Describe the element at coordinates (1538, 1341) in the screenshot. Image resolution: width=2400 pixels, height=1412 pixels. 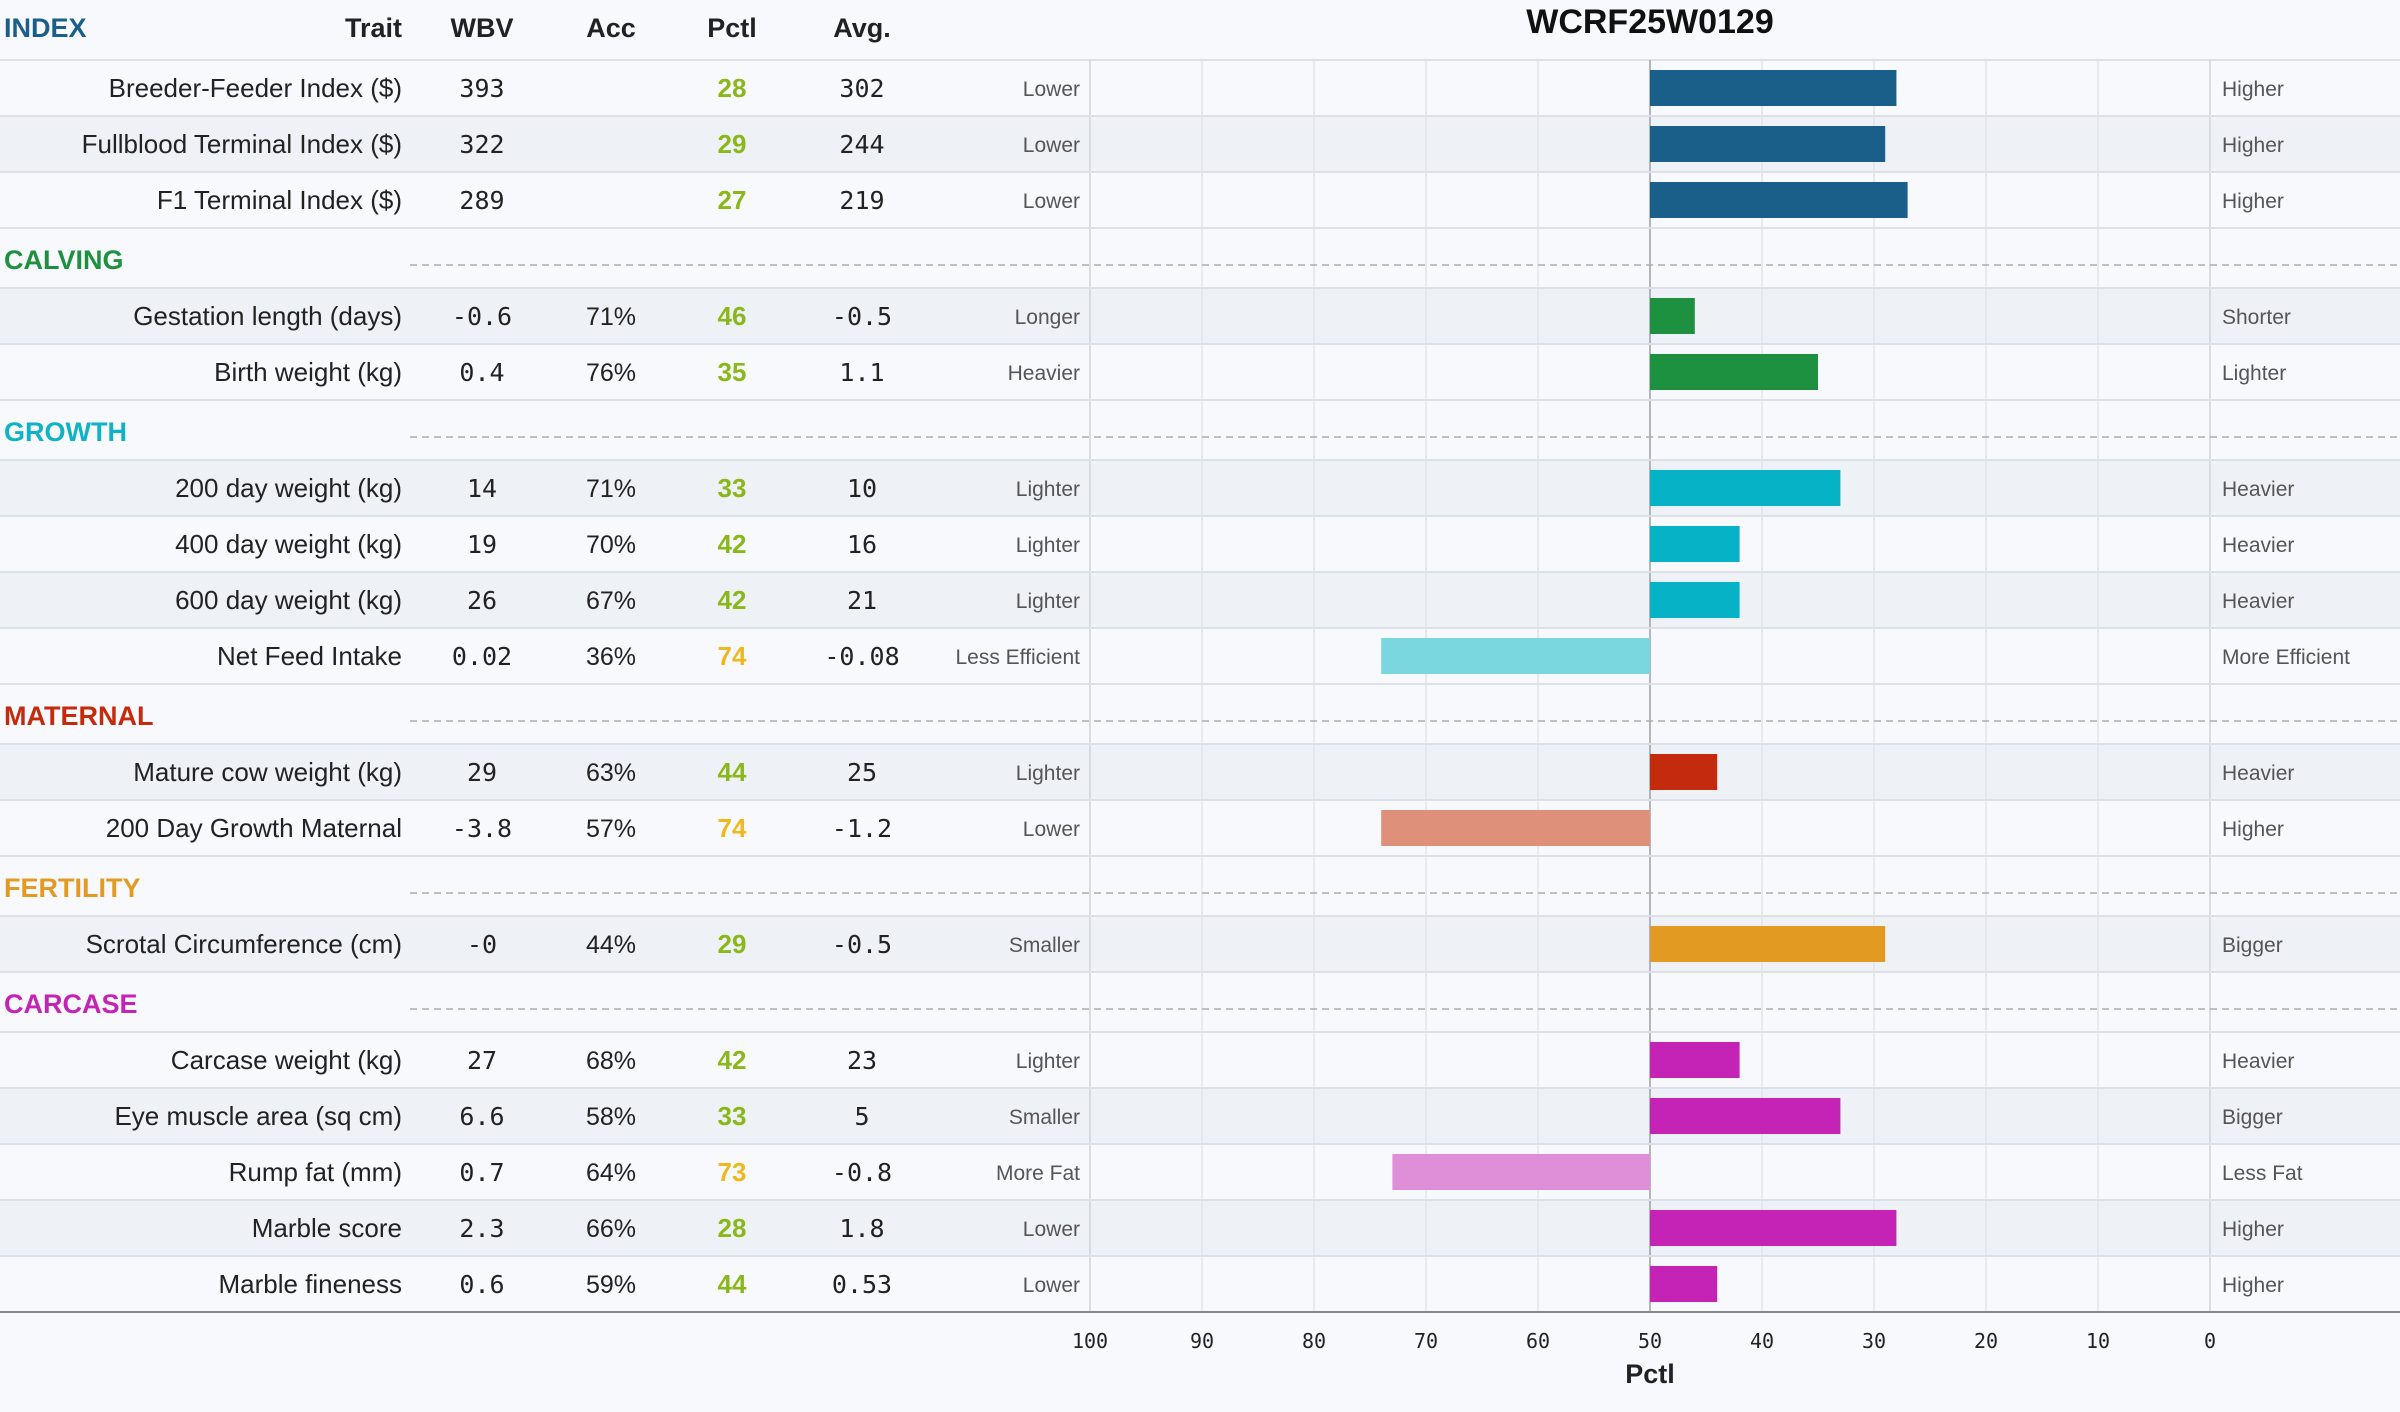
I see `x-tick-label: 60` at that location.